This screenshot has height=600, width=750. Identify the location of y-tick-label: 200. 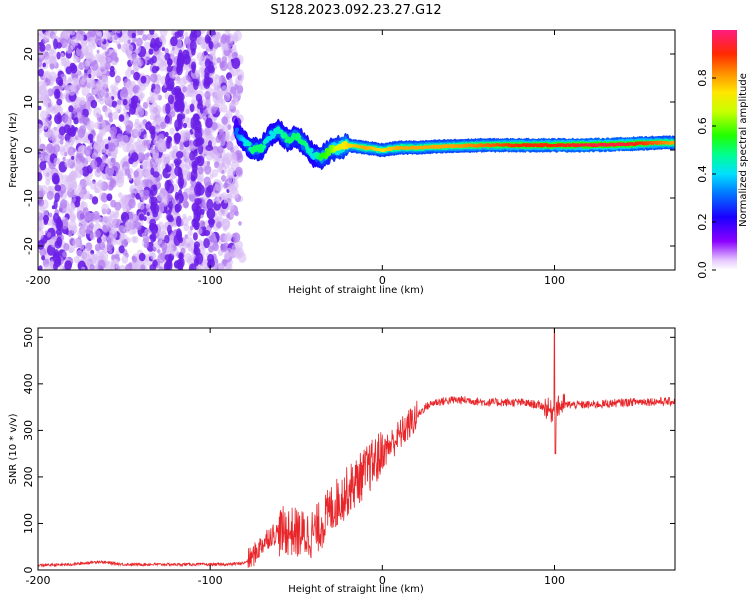
(28, 476).